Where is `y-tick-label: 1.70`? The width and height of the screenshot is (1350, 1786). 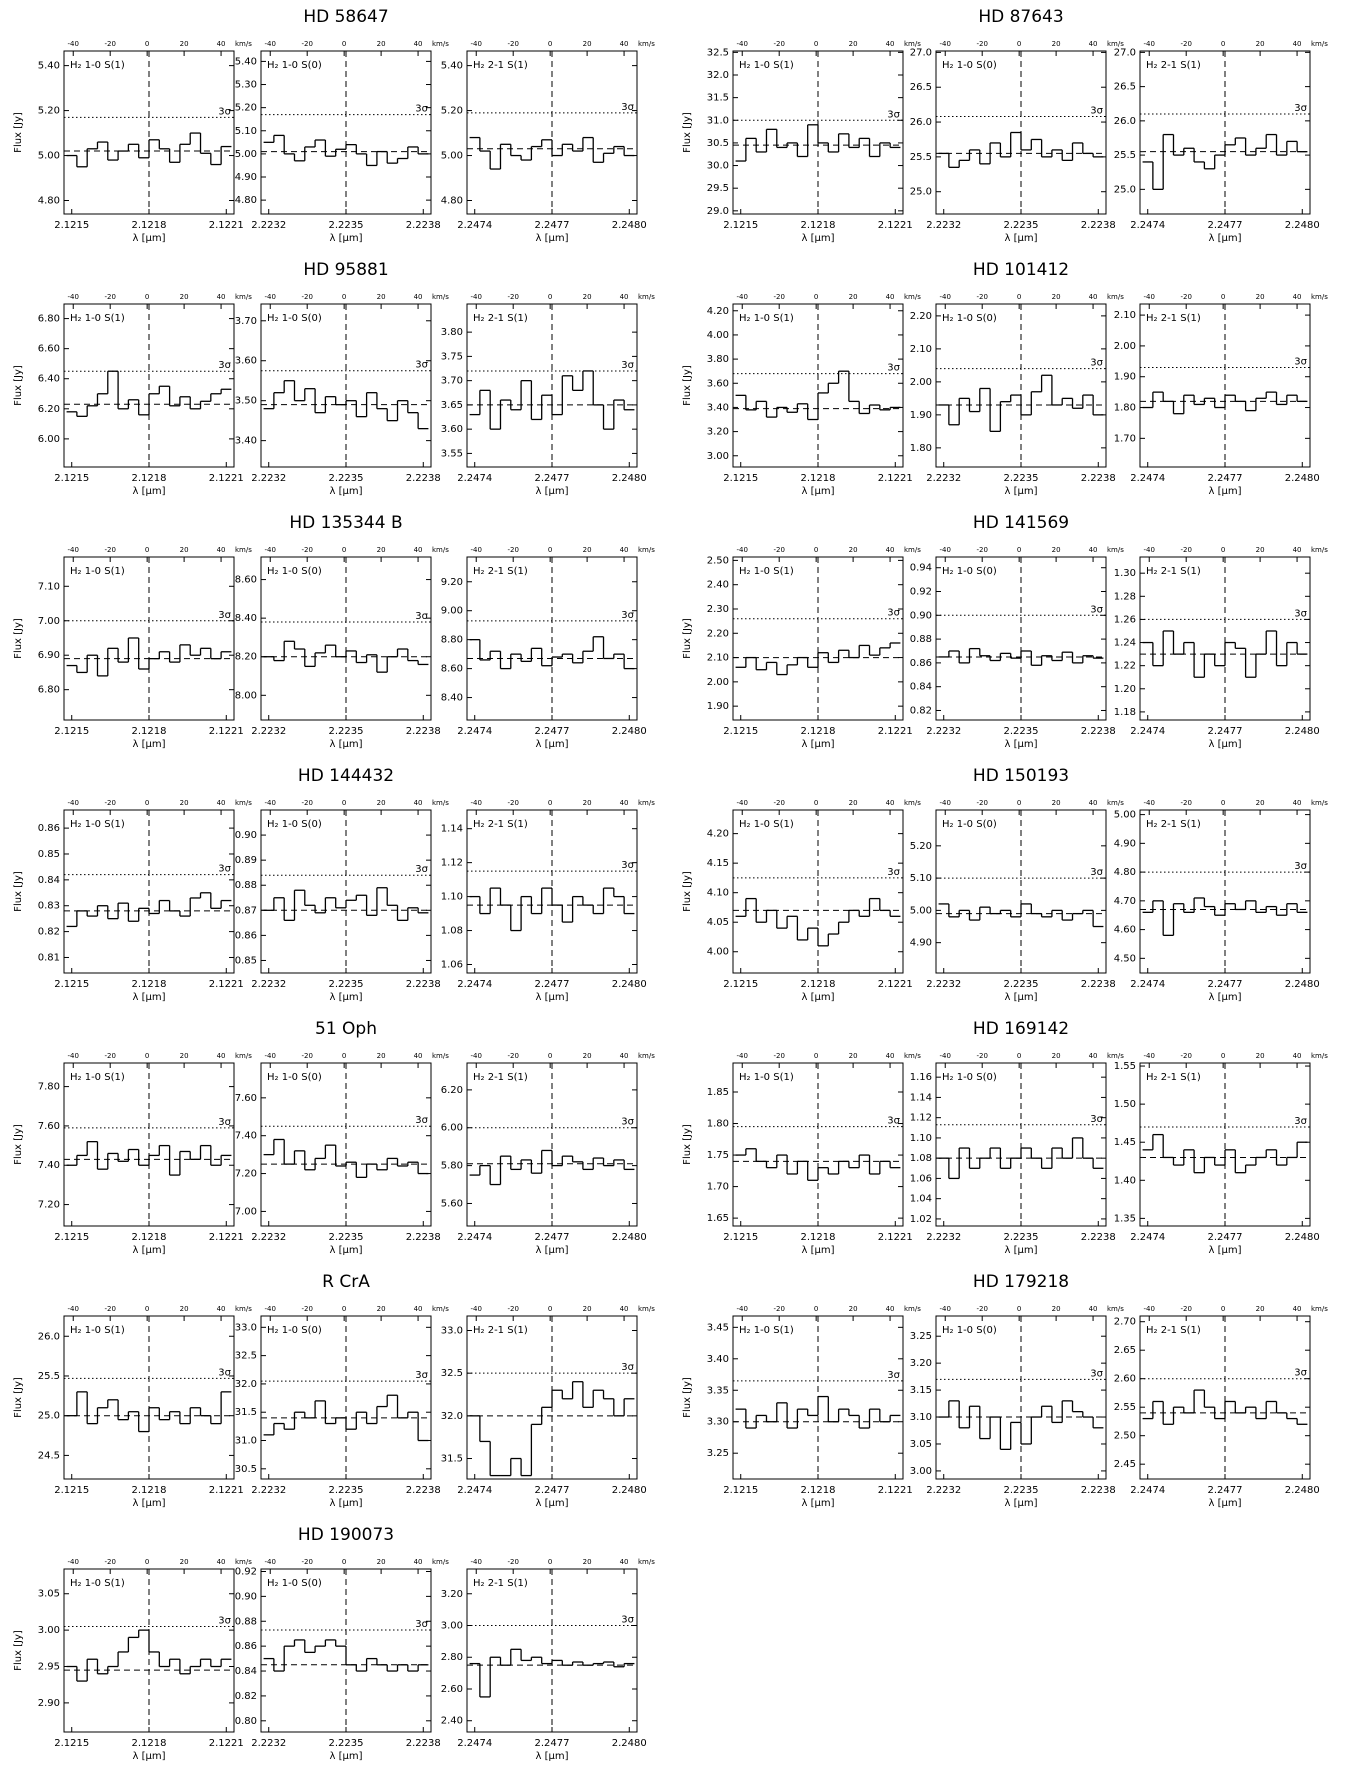 y-tick-label: 1.70 is located at coordinates (718, 1187).